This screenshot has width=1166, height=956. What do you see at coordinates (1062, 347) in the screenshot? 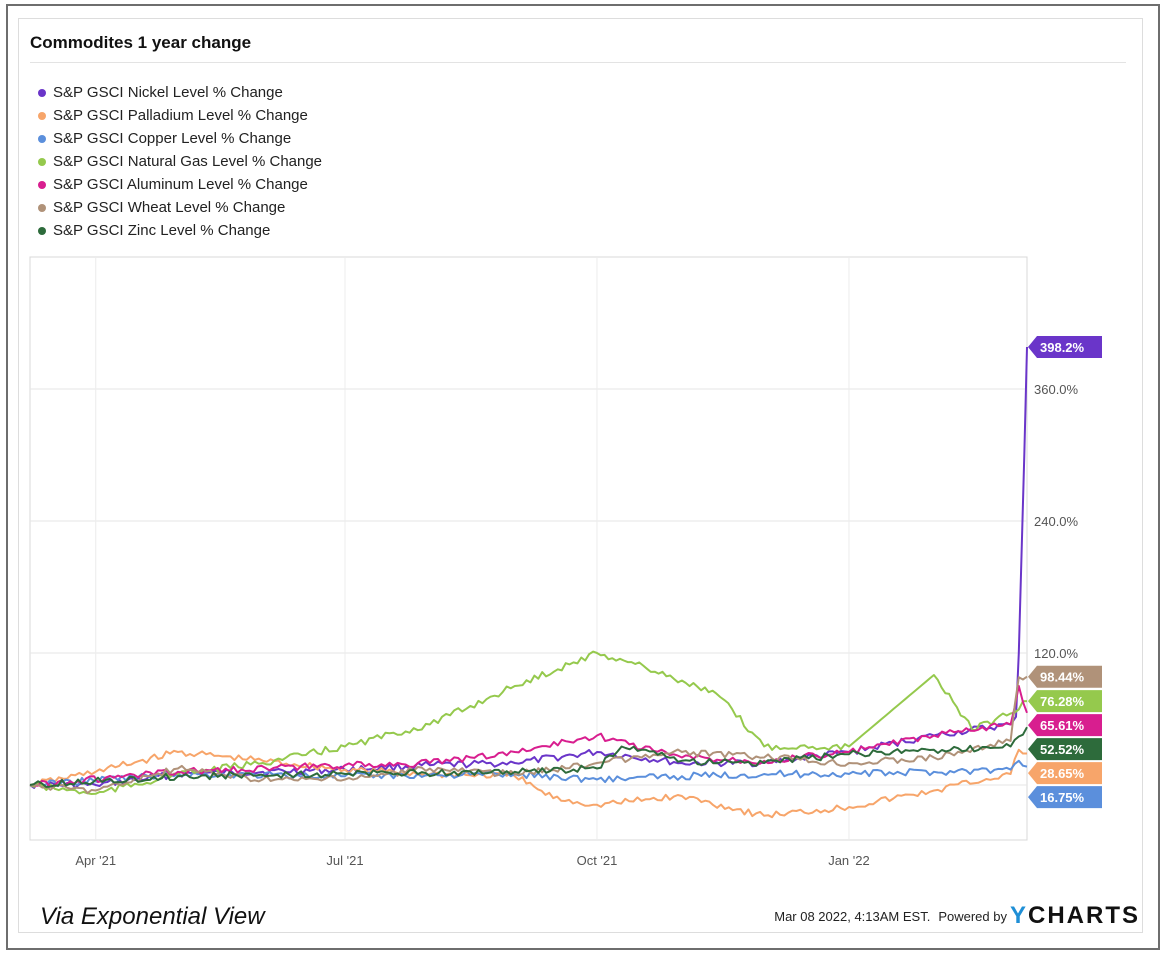
I see `end-value-label: 398.2%` at bounding box center [1062, 347].